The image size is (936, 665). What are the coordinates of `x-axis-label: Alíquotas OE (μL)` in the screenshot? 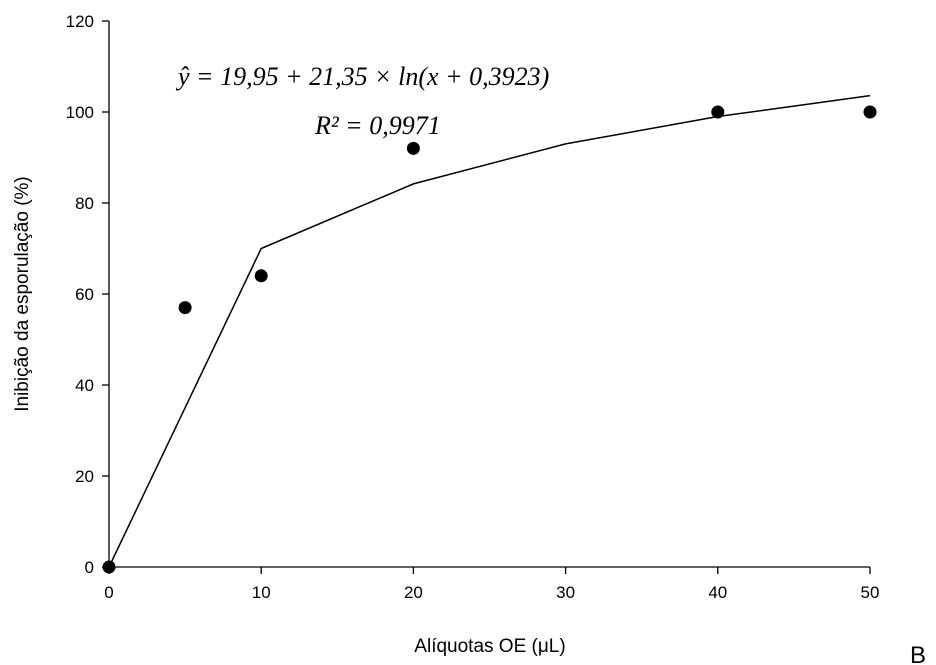 It's located at (489, 646).